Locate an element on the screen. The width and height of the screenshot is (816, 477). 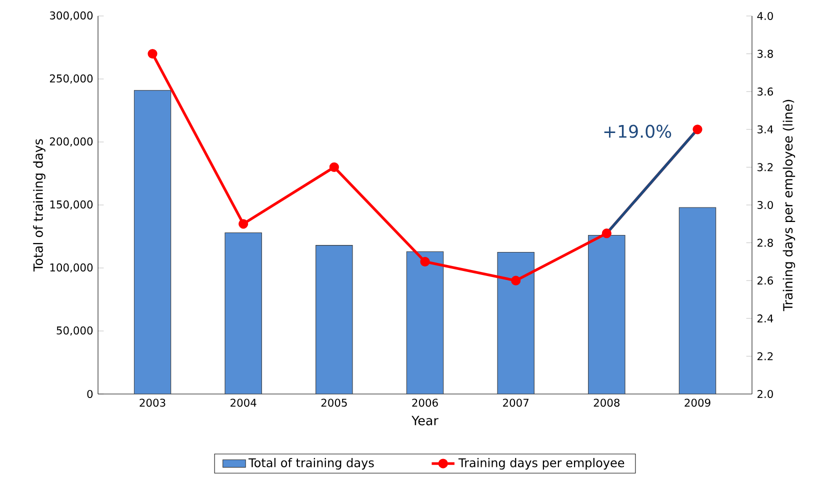
y2-tick-label: 3.2 is located at coordinates (765, 167).